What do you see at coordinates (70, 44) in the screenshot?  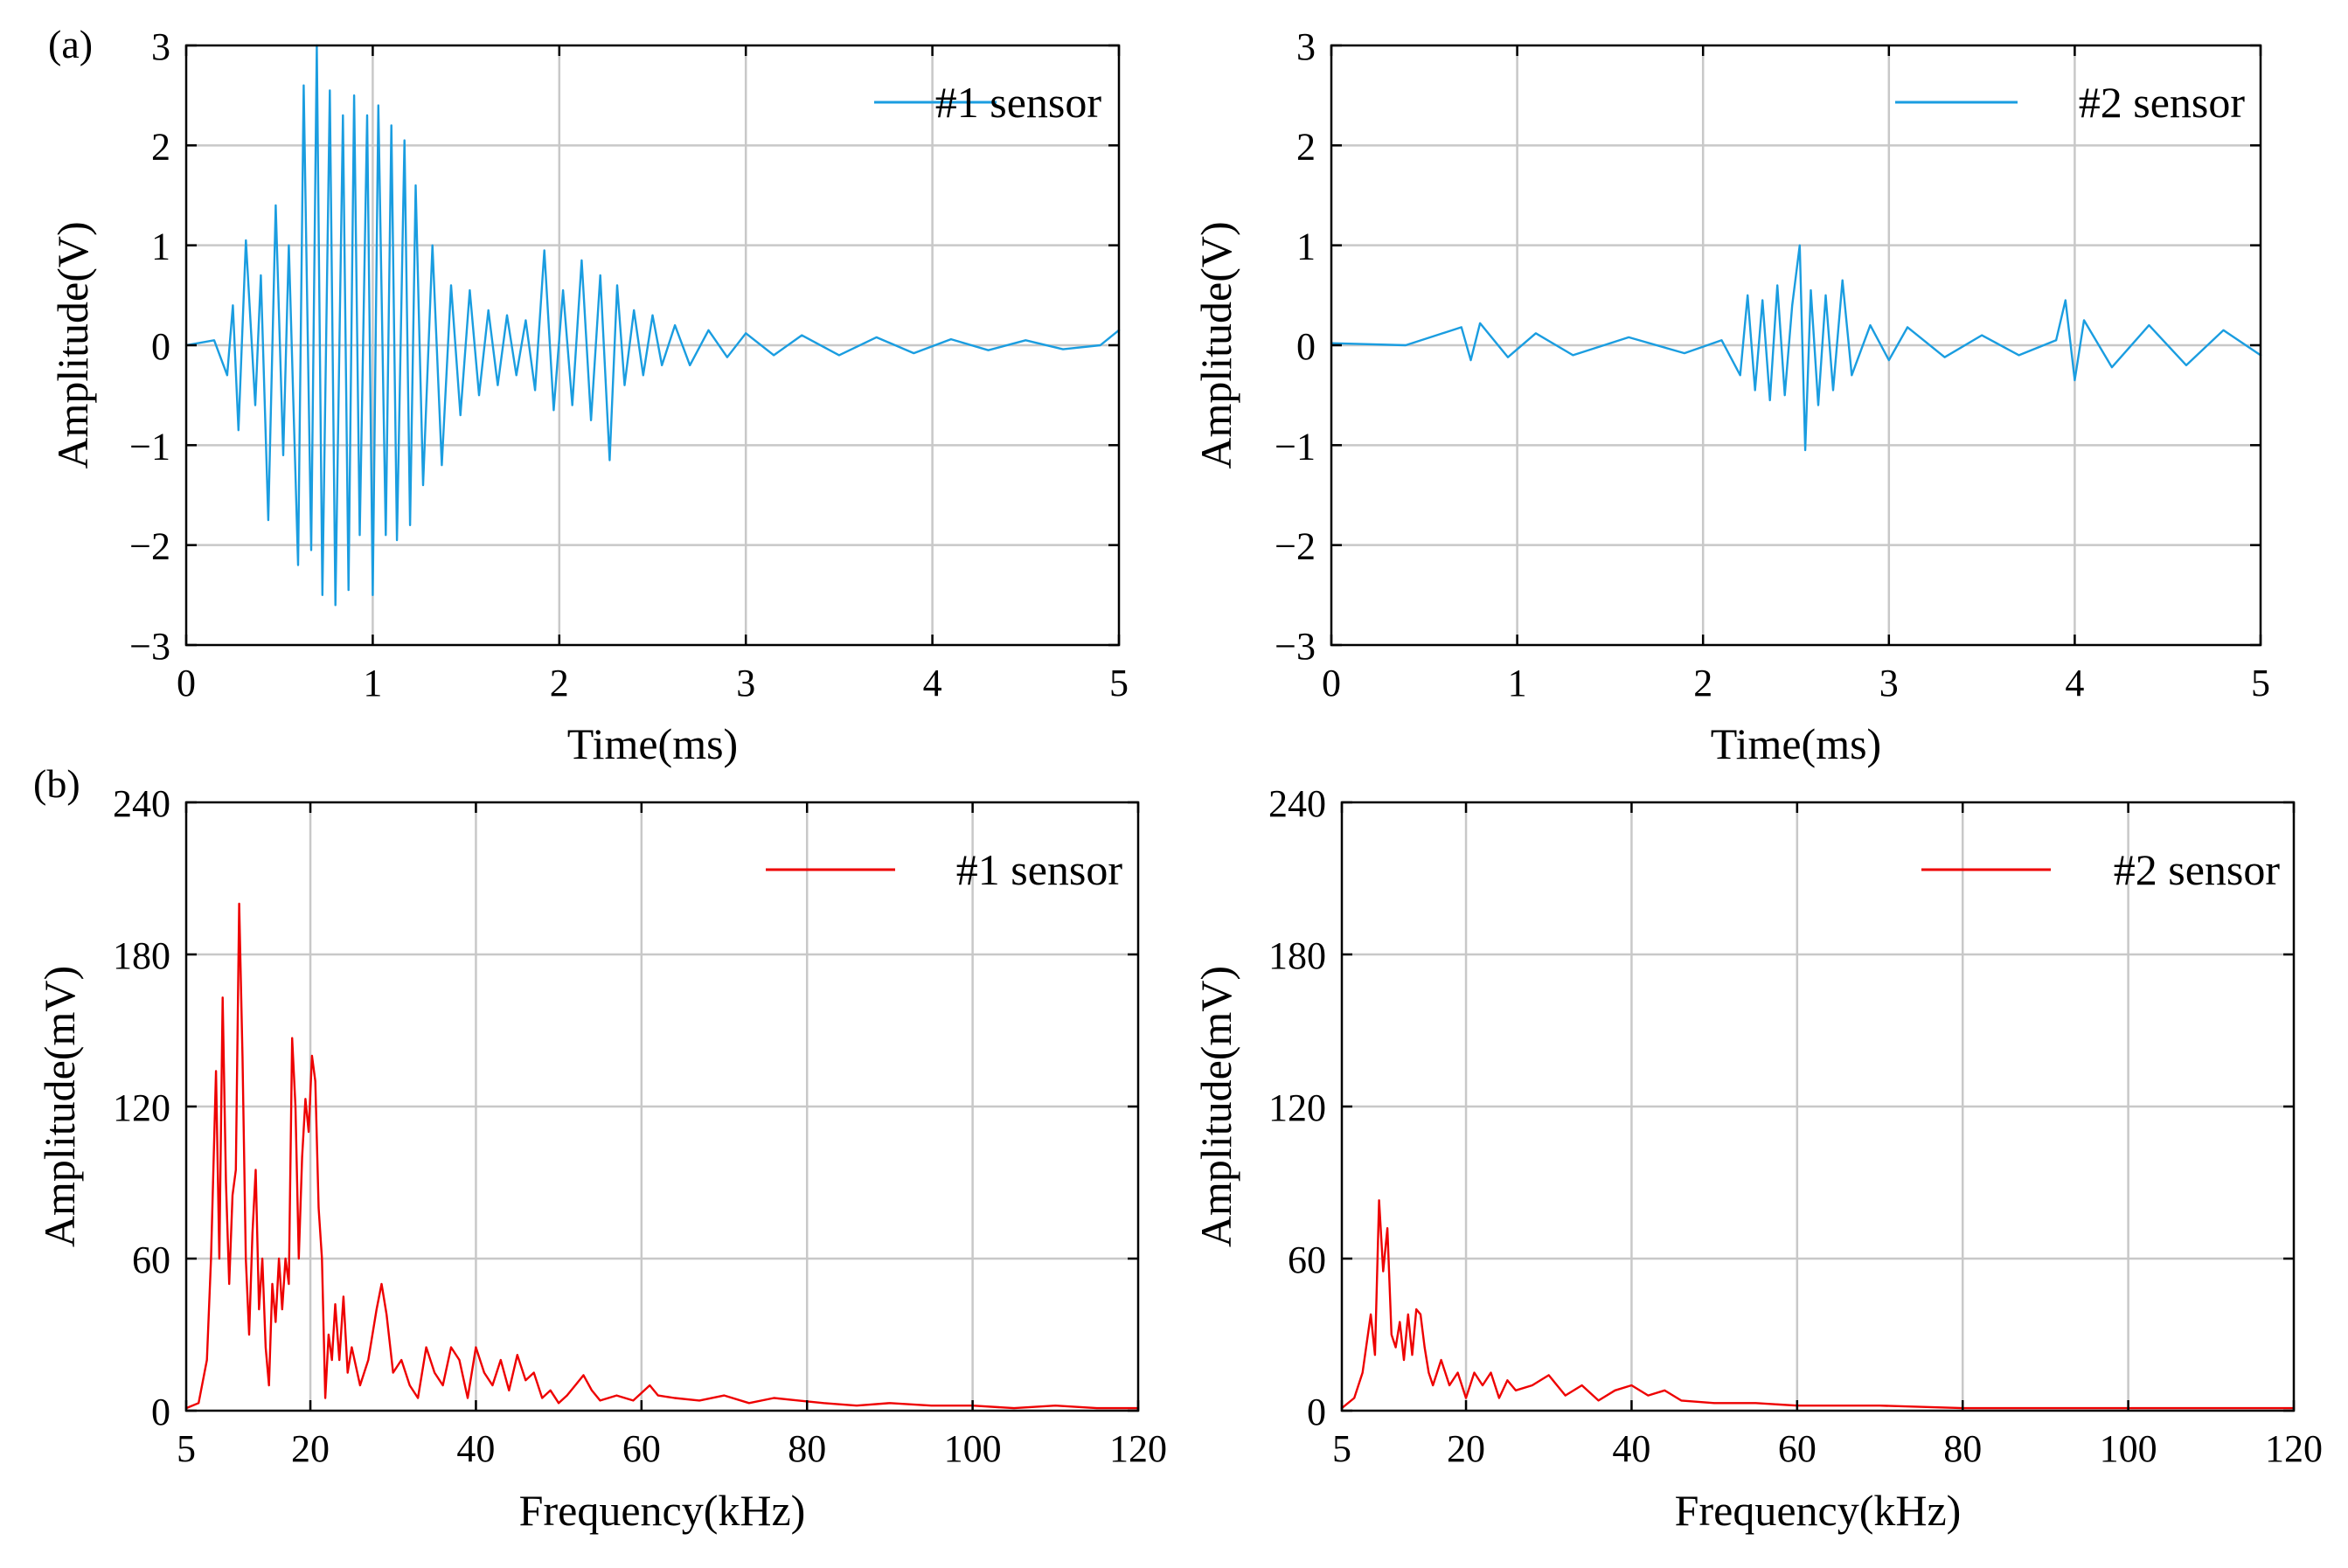 I see `panel-letter-a: (a)` at bounding box center [70, 44].